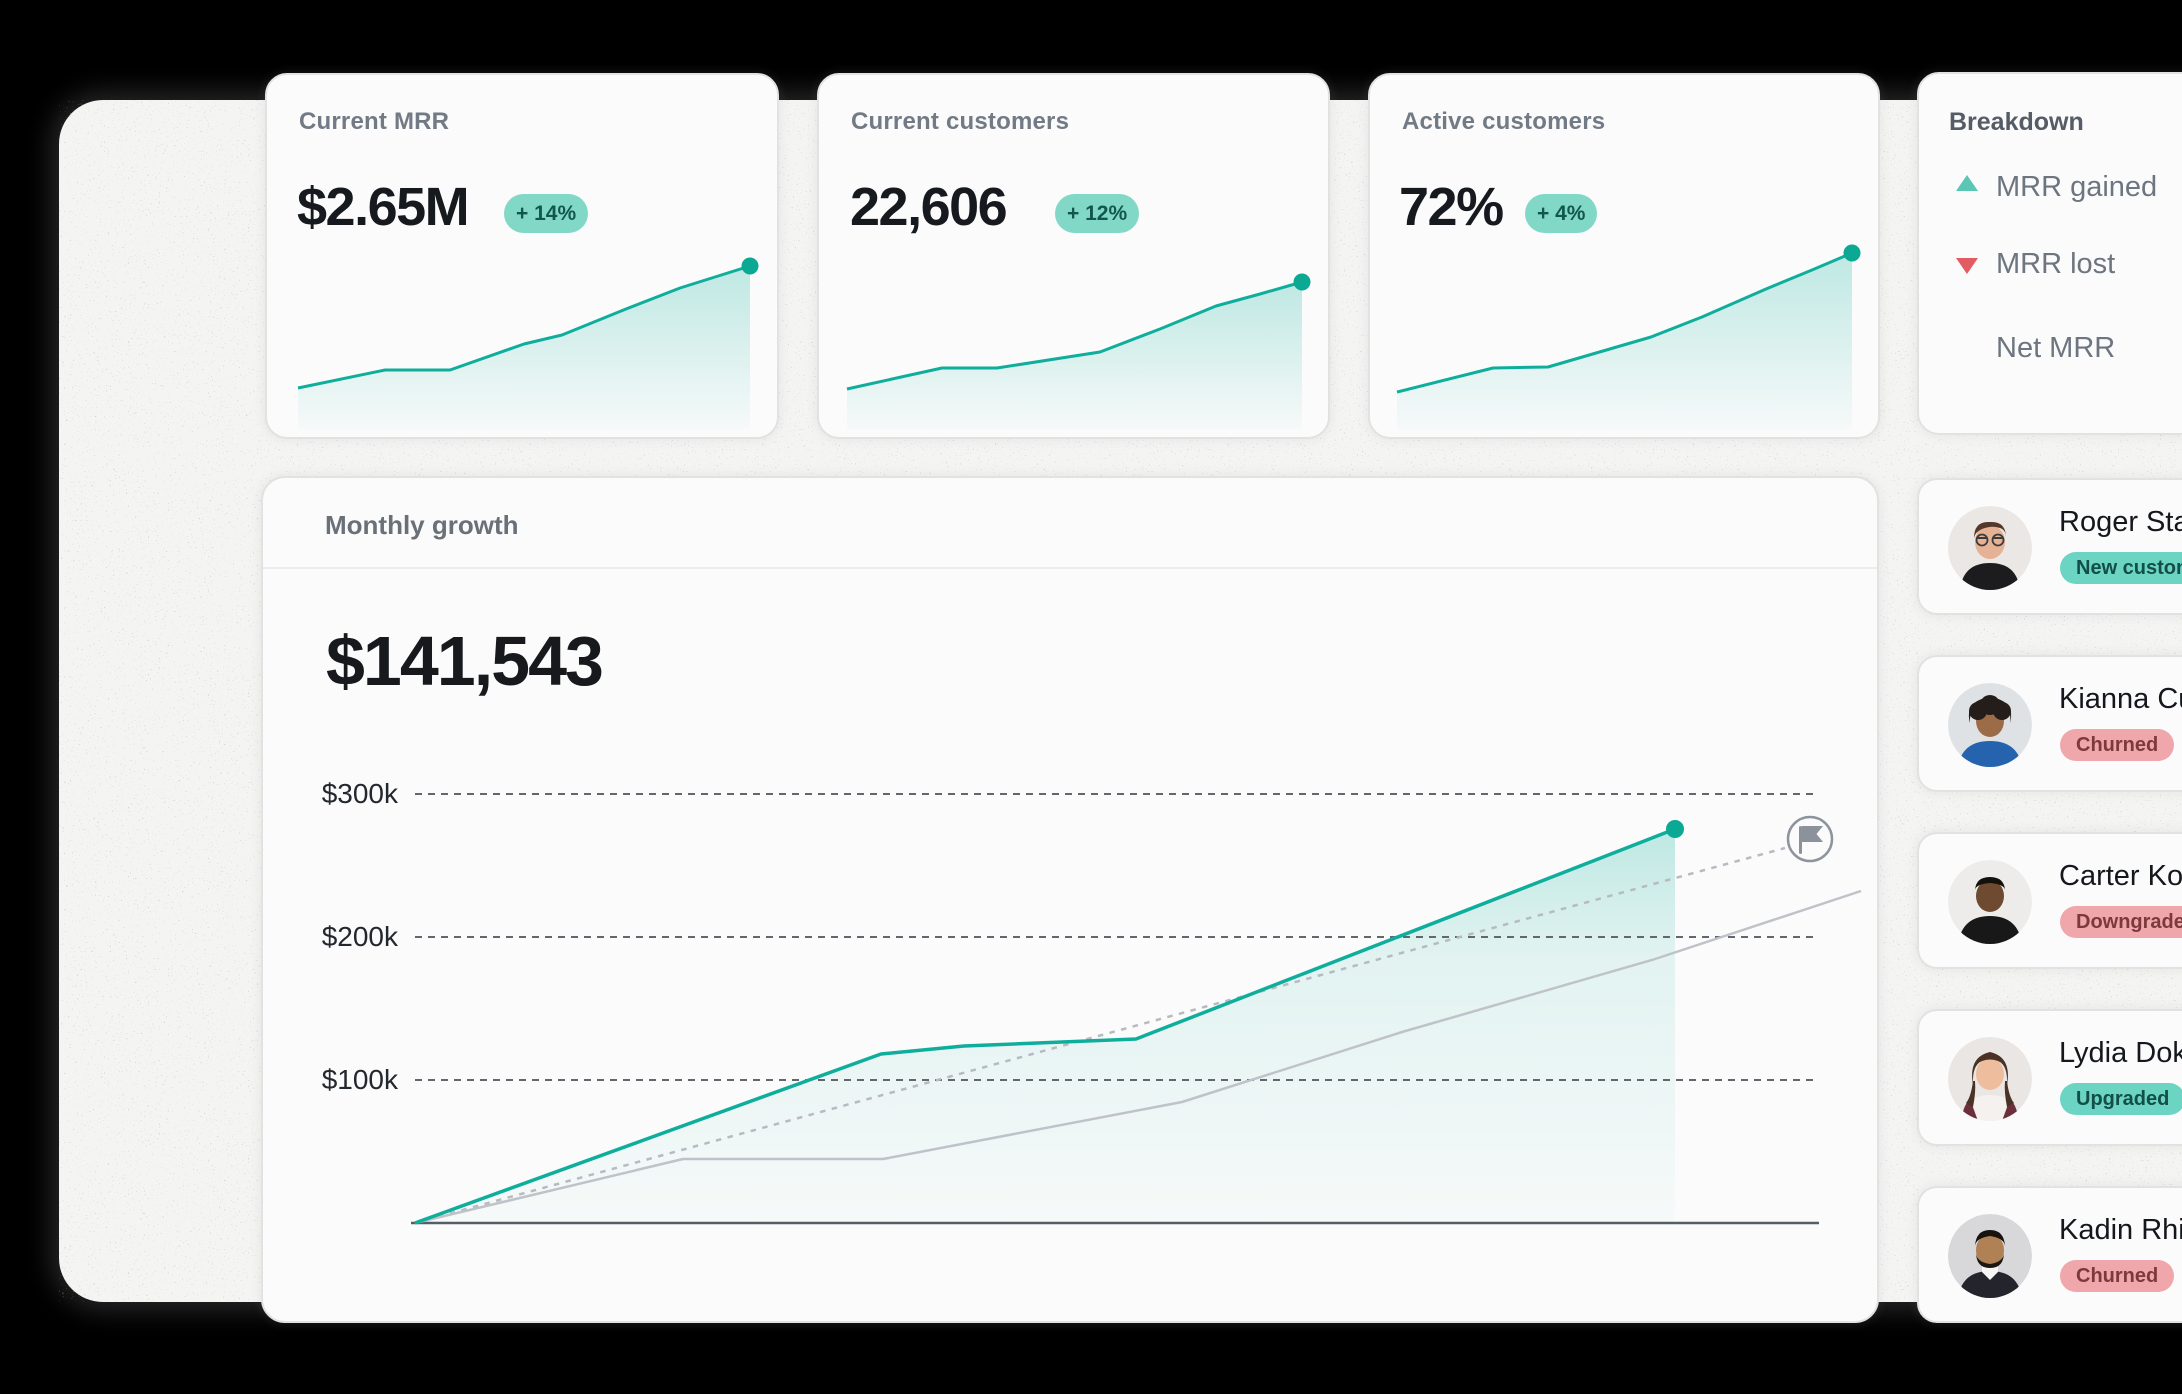 The height and width of the screenshot is (1394, 2182). What do you see at coordinates (360, 936) in the screenshot?
I see `svg-text: $200k` at bounding box center [360, 936].